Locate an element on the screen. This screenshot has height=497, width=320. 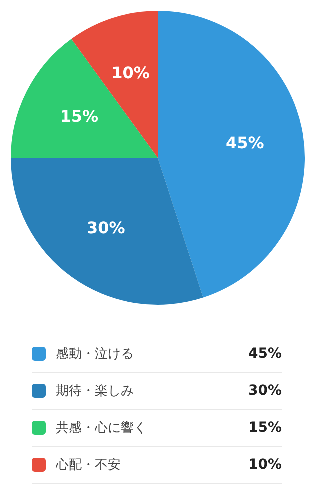
legend-label: 共感・心に響く is located at coordinates (102, 428).